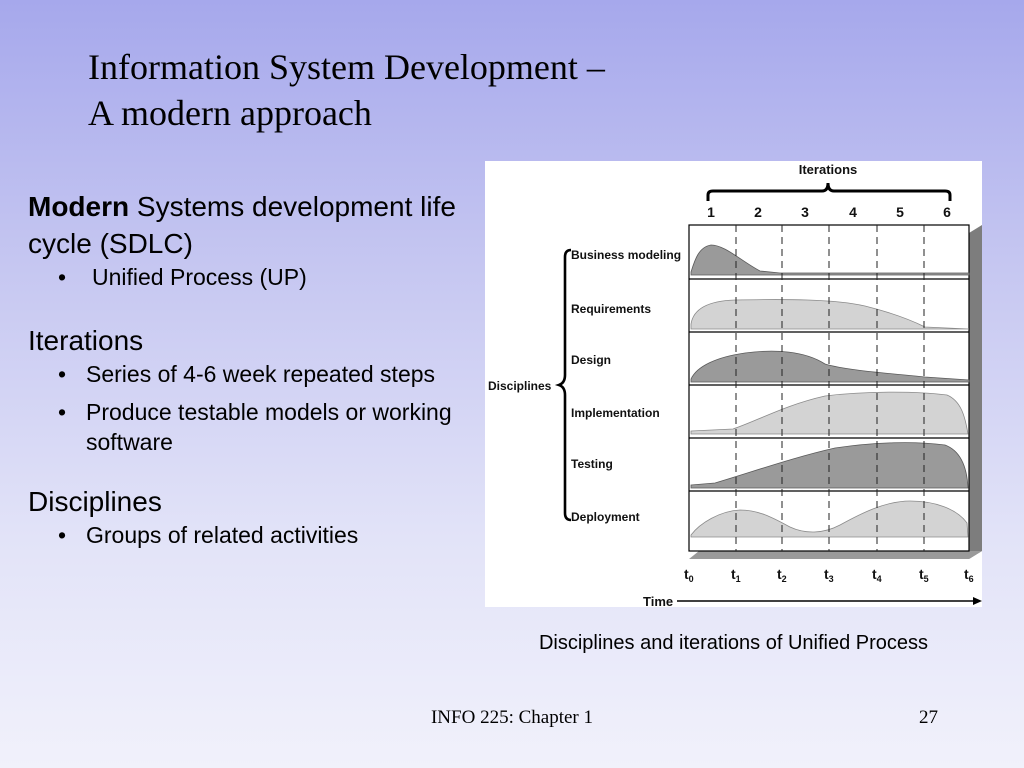 This screenshot has width=1024, height=768. Describe the element at coordinates (605, 517) in the screenshot. I see `discipline-label: Deployment` at that location.